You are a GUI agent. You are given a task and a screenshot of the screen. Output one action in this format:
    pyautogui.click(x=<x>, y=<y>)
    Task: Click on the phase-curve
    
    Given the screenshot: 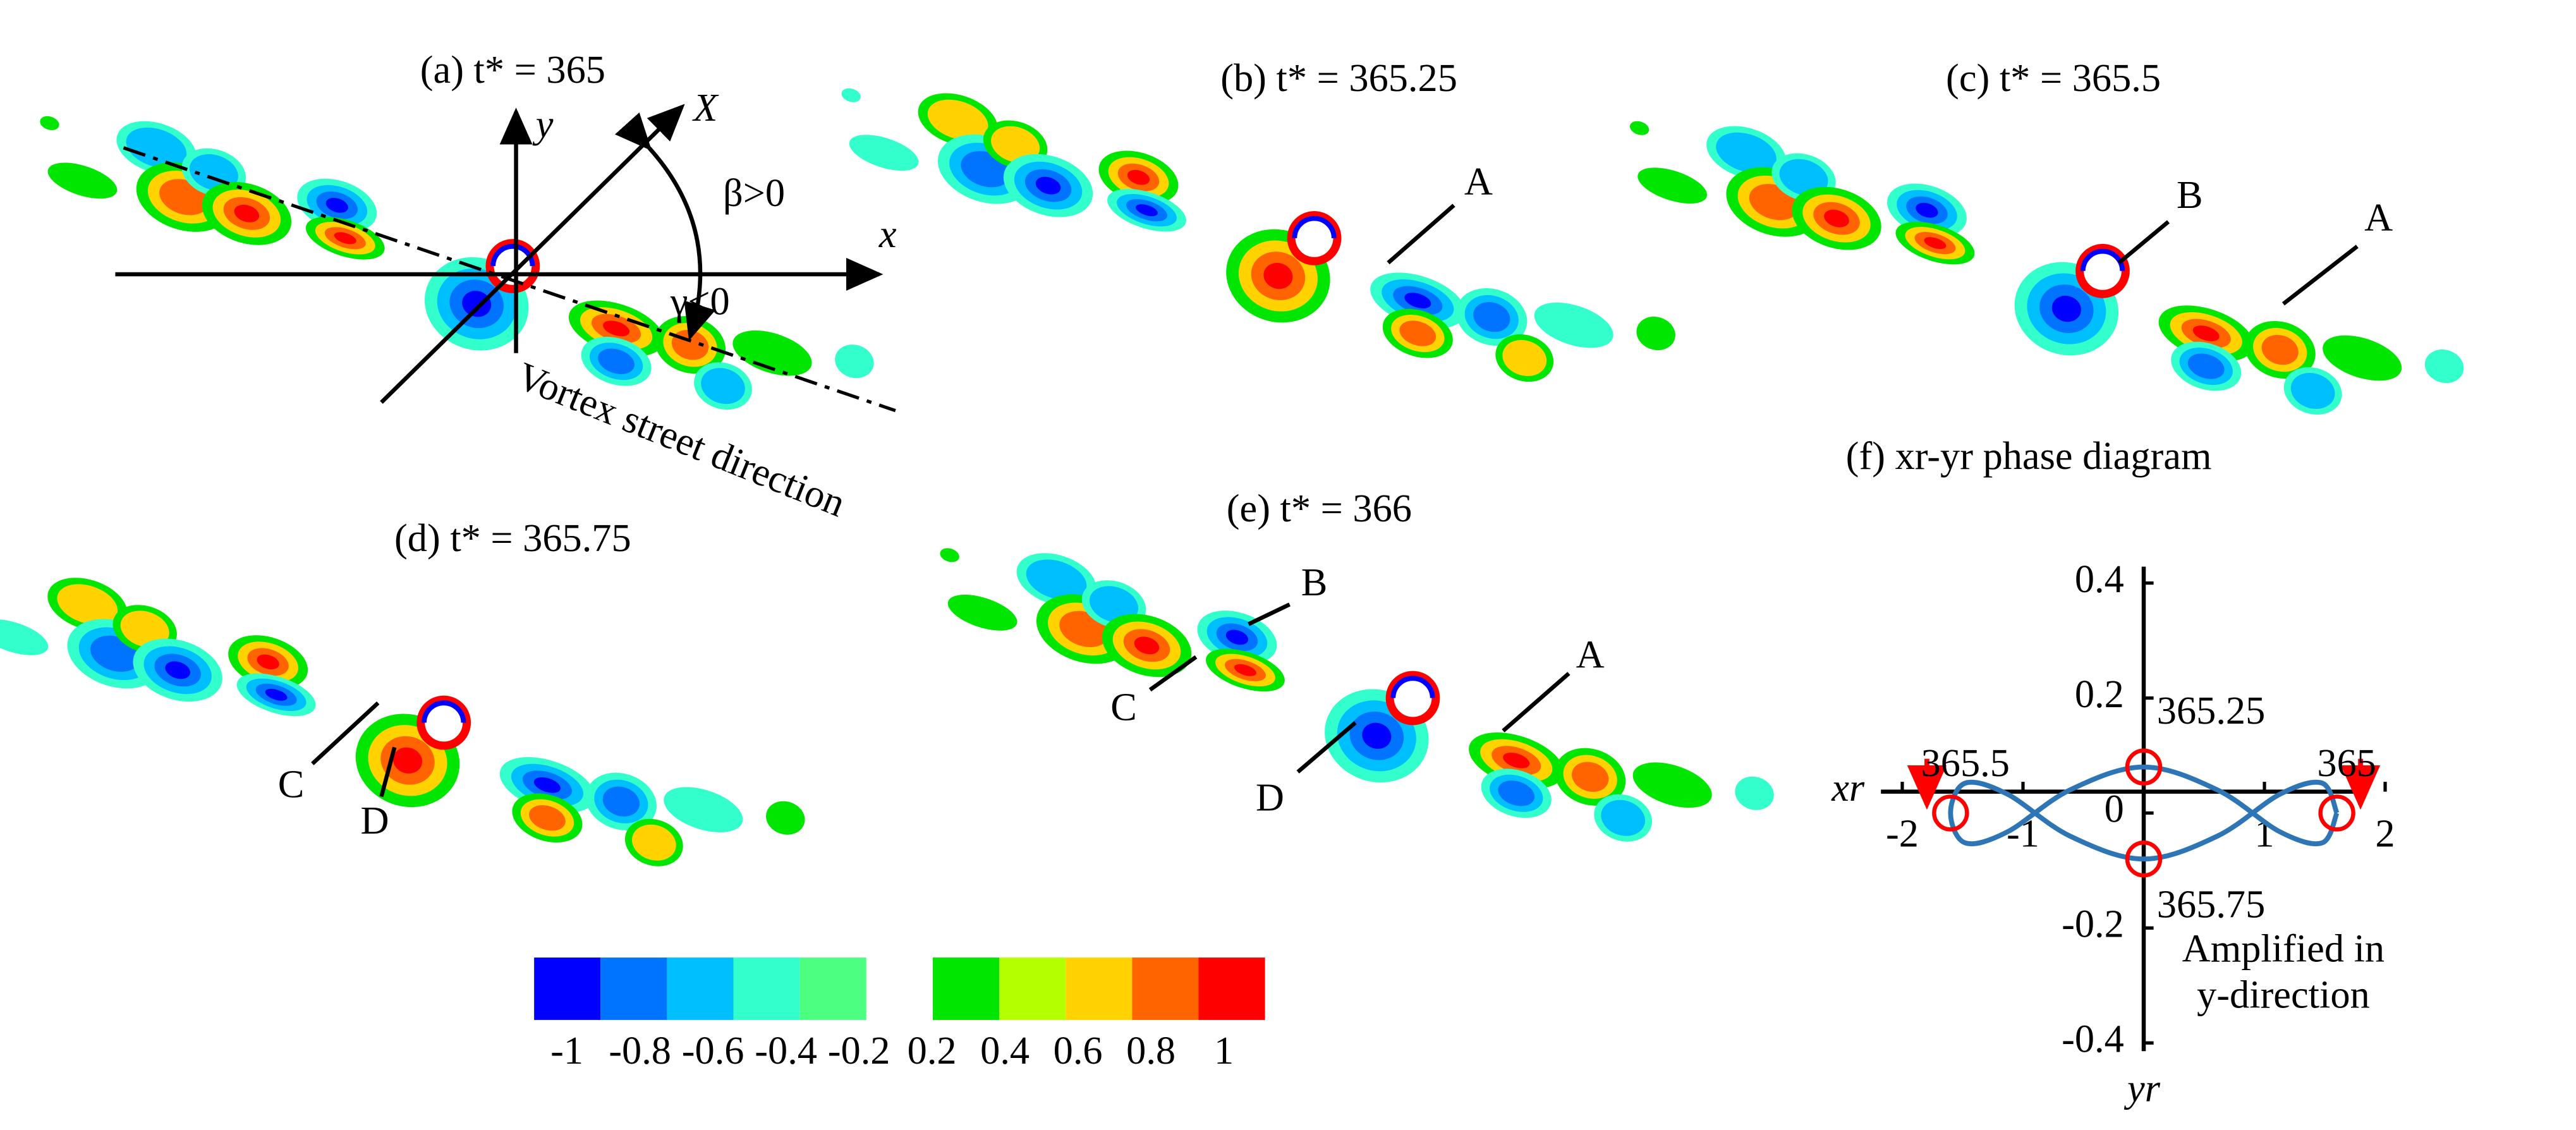 What is the action you would take?
    pyautogui.click(x=2144, y=813)
    